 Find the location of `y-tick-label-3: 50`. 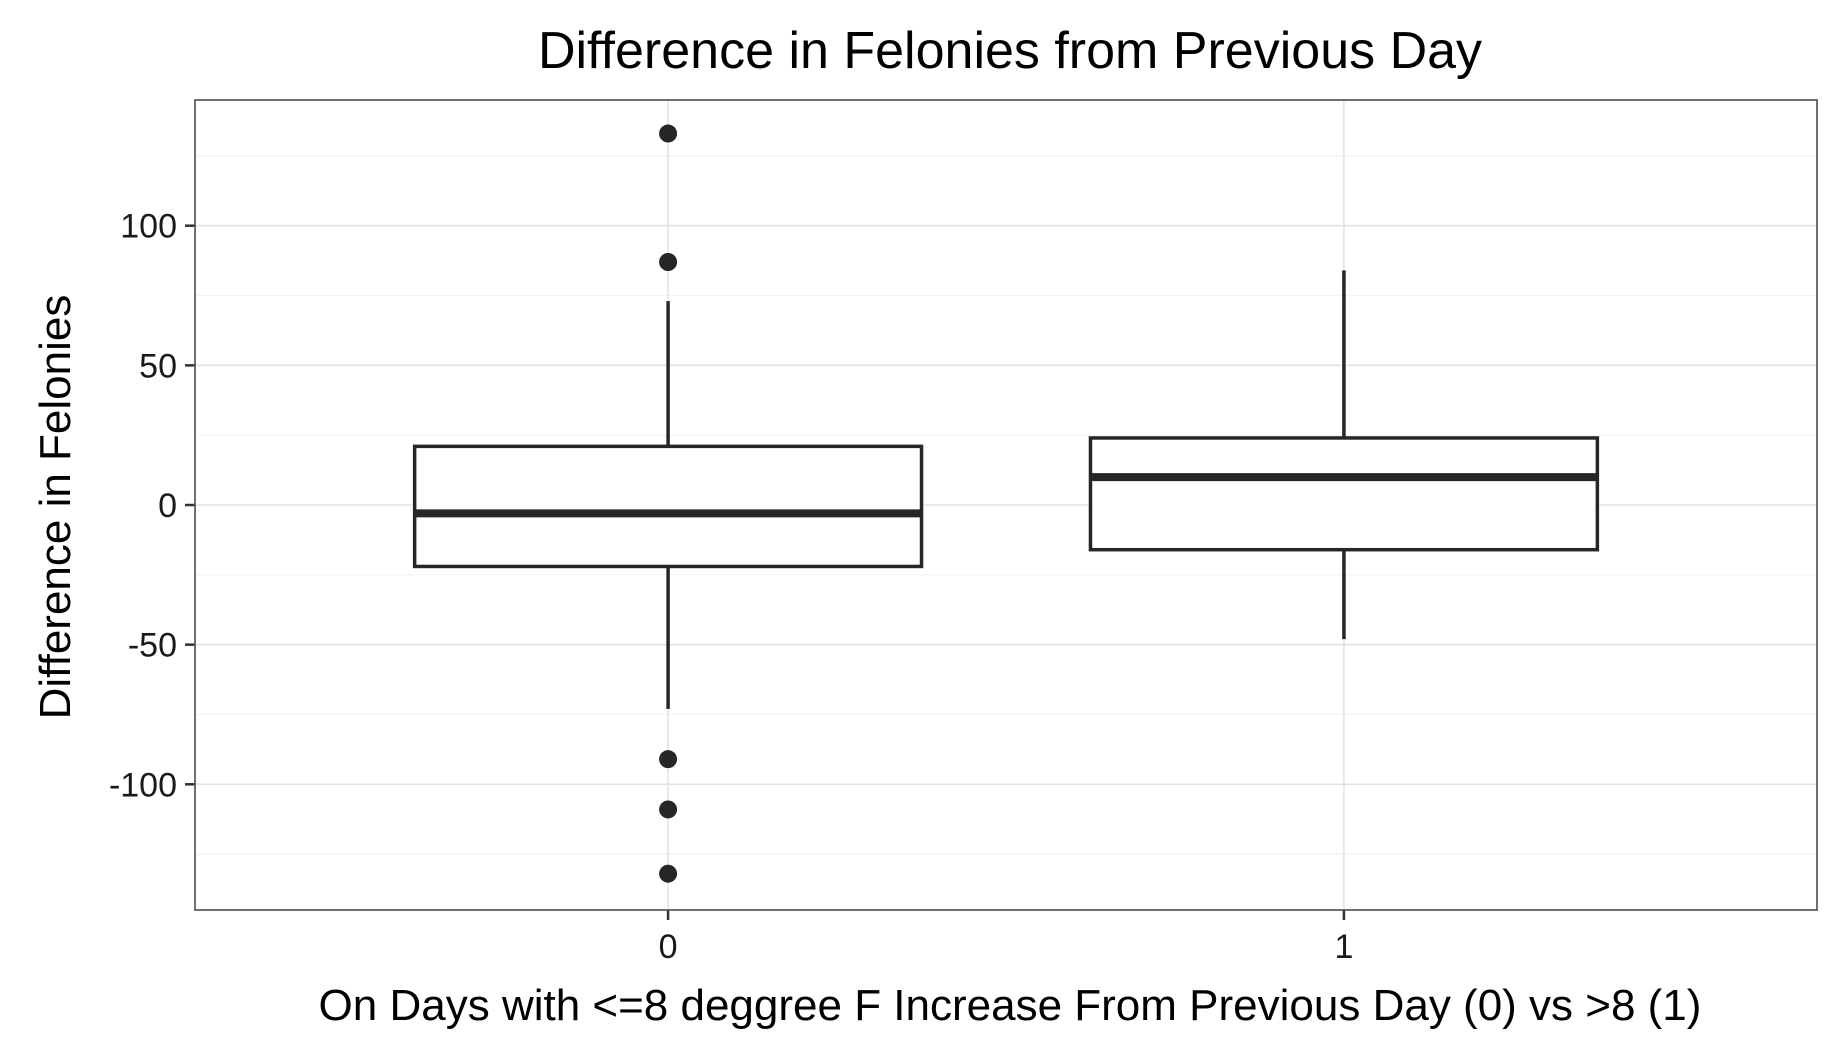

y-tick-label-3: 50 is located at coordinates (158, 366).